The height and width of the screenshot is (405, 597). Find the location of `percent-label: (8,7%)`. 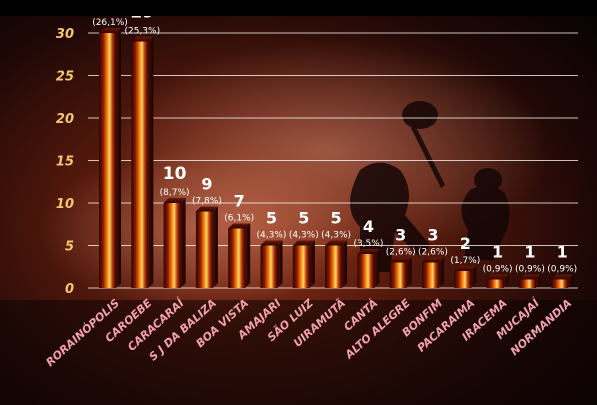

percent-label: (8,7%) is located at coordinates (175, 193).